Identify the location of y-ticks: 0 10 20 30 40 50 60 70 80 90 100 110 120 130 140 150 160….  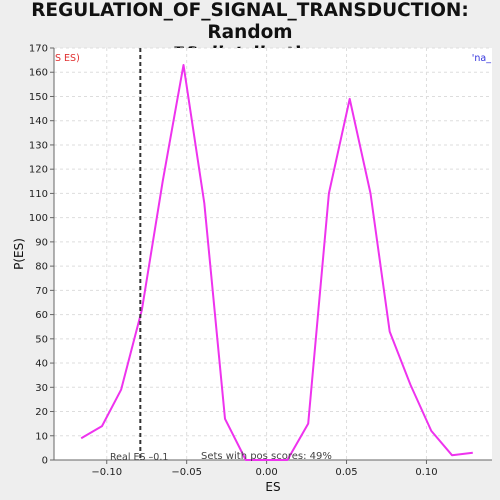
(41, 255).